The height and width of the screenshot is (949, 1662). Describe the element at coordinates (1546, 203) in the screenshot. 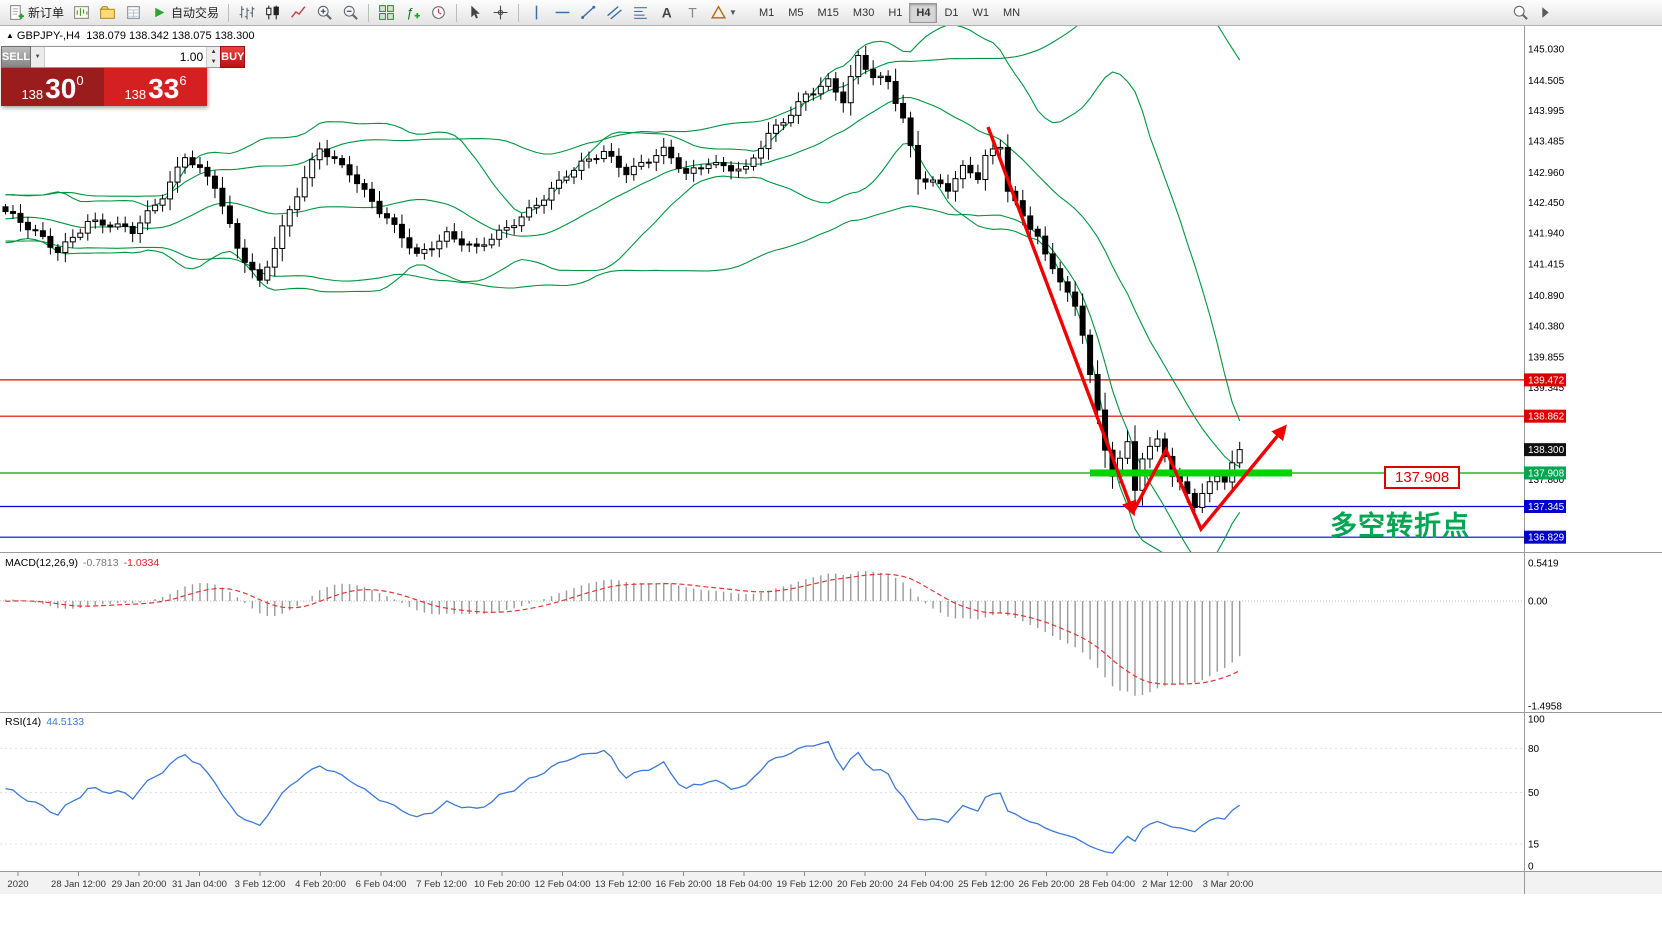

I see `price-axis-label: 142.450` at that location.